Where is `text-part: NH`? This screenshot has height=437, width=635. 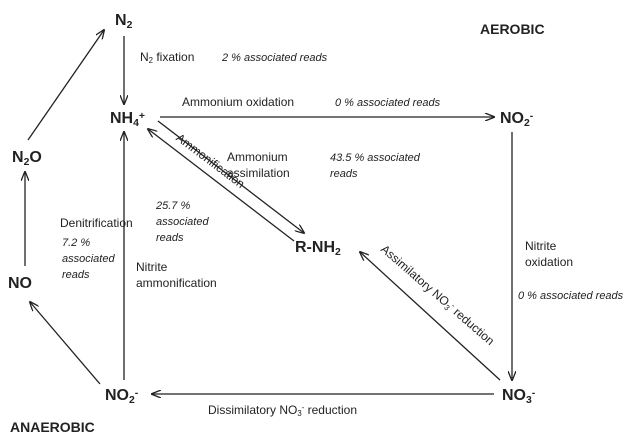 text-part: NH is located at coordinates (121, 118).